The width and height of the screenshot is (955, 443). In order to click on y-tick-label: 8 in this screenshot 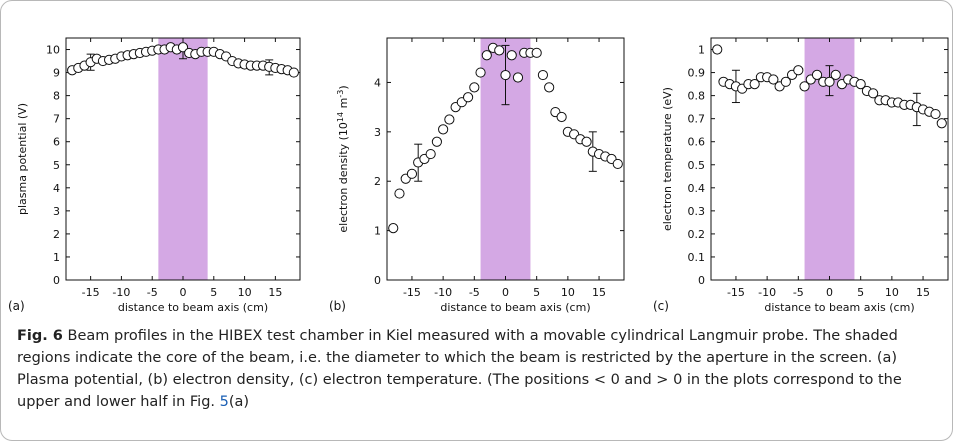, I will do `click(56, 96)`.